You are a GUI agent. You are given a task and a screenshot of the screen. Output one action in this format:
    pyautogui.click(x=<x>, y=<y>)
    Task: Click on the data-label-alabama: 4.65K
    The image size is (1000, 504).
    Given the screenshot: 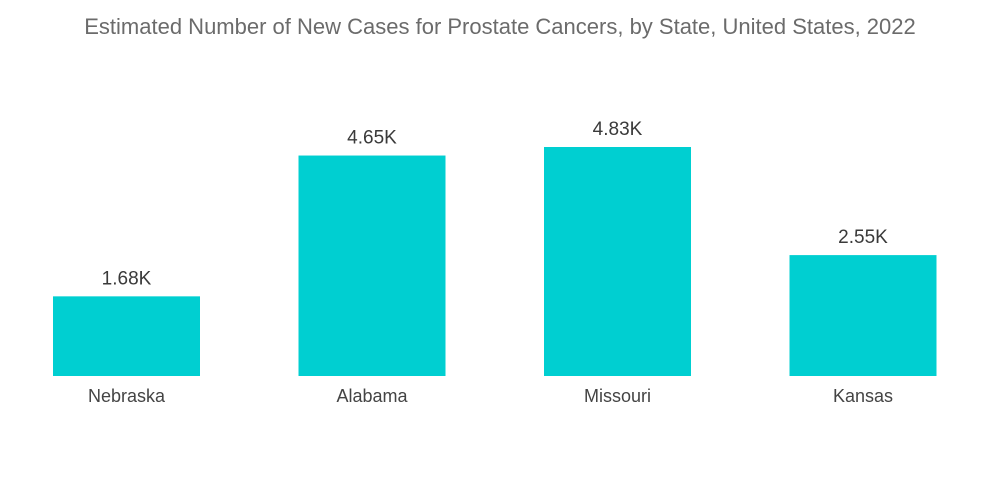 What is the action you would take?
    pyautogui.click(x=372, y=138)
    